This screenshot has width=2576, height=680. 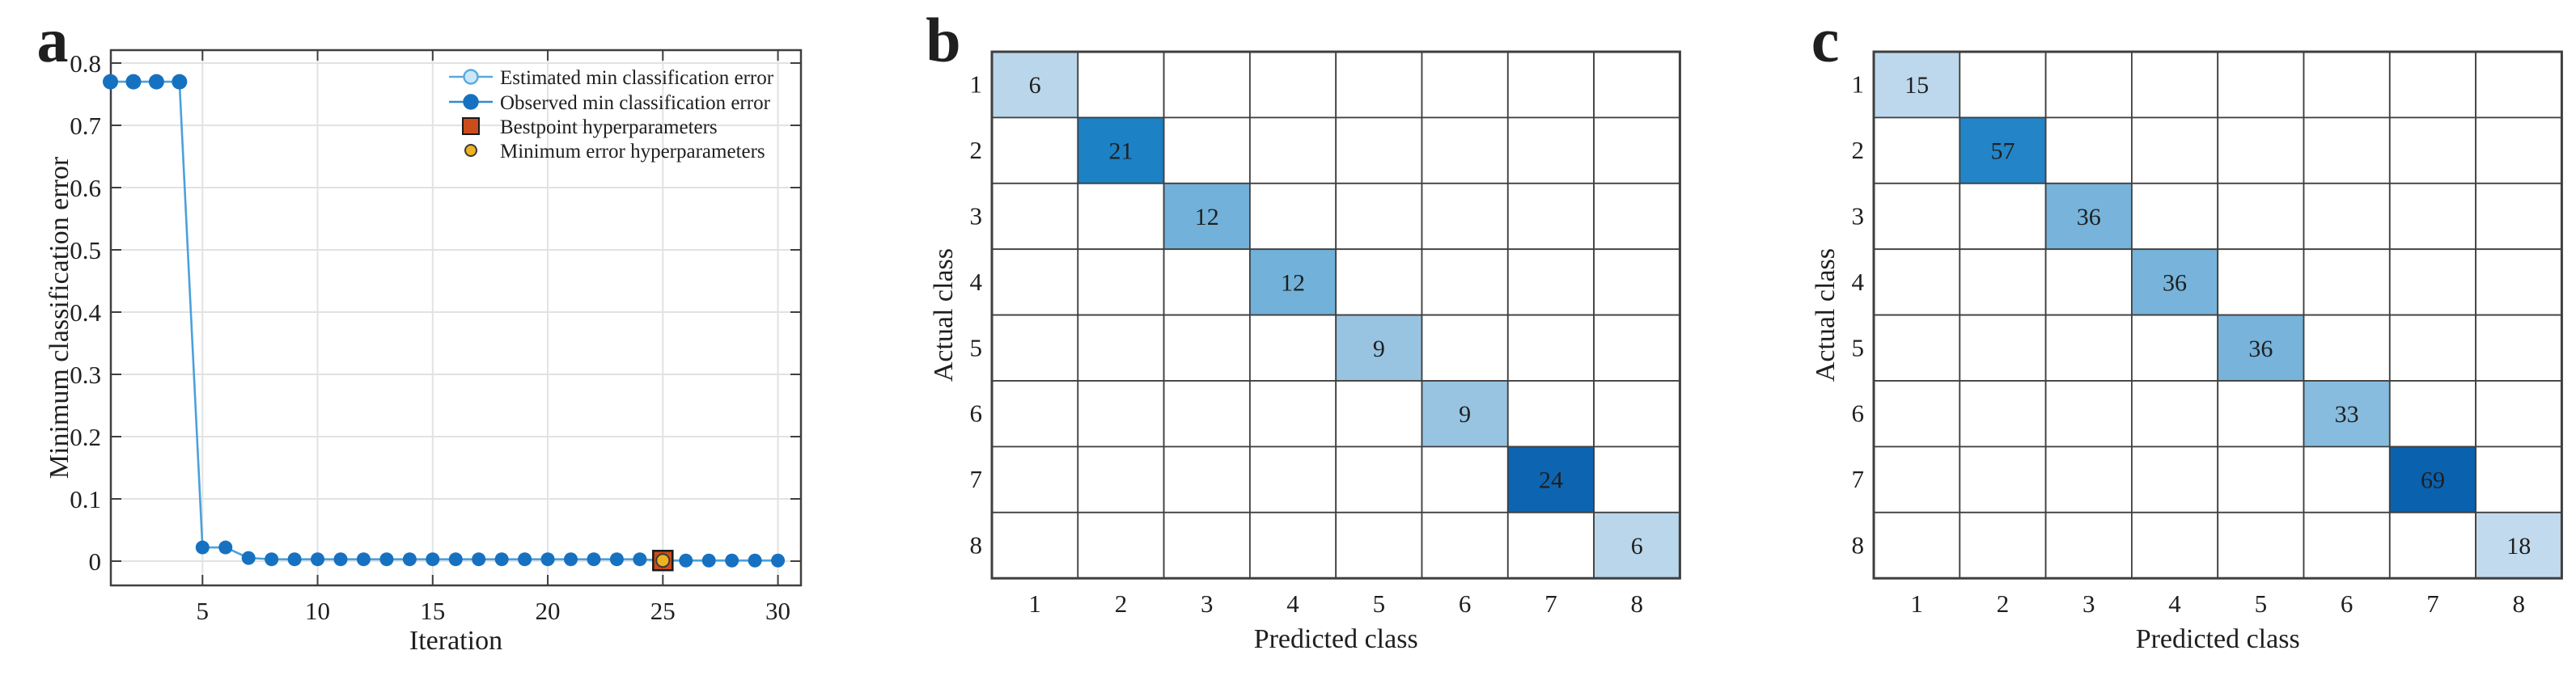 I want to click on cell-value: 6, so click(x=1035, y=85).